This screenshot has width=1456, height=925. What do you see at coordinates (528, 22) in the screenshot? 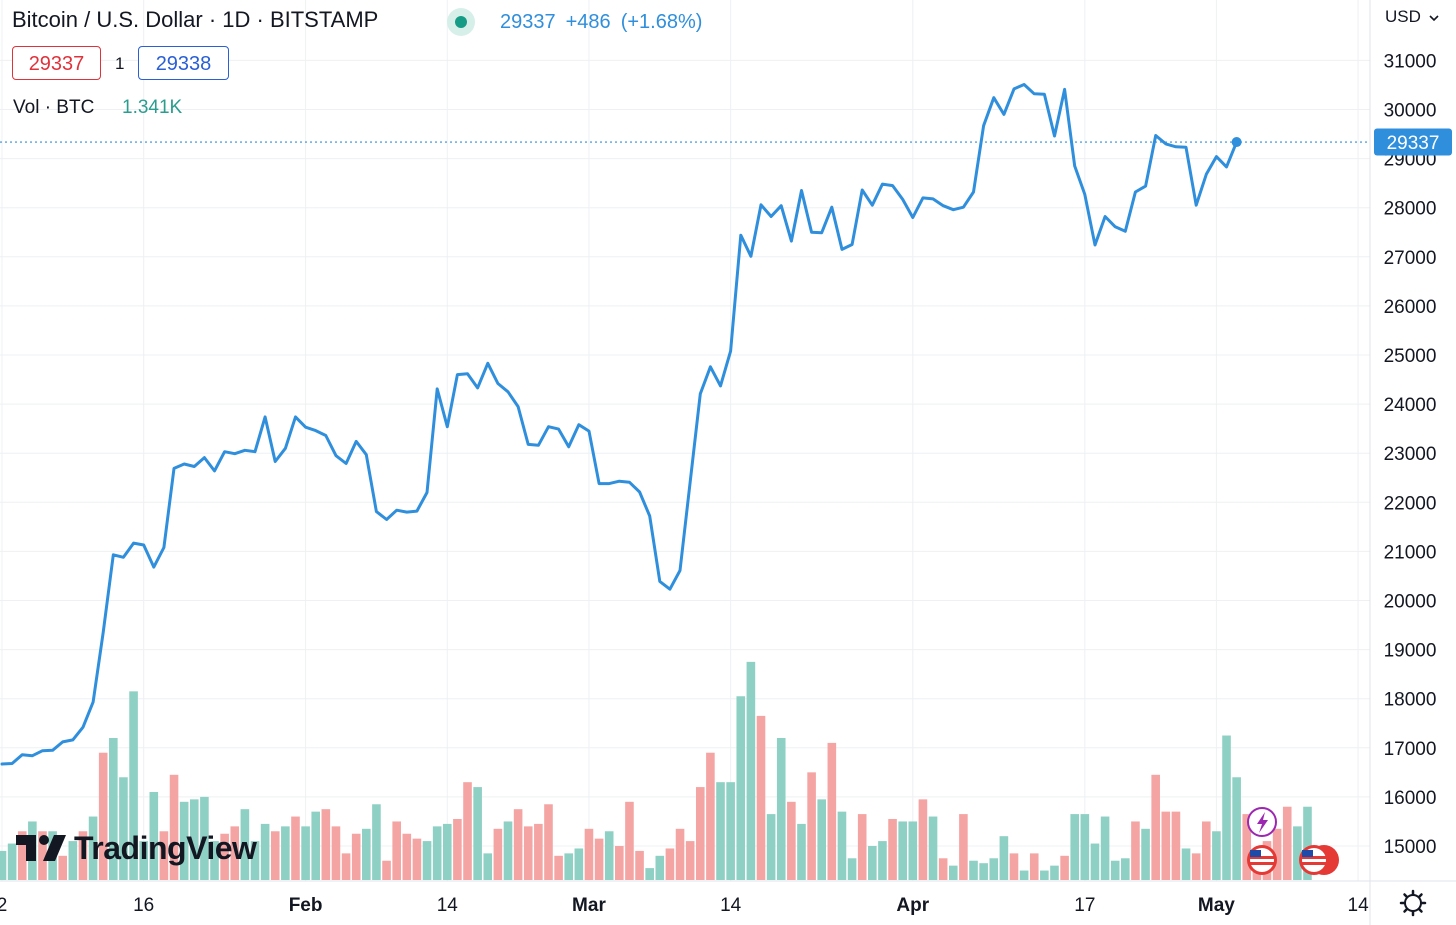
I see `last-price: 29337` at bounding box center [528, 22].